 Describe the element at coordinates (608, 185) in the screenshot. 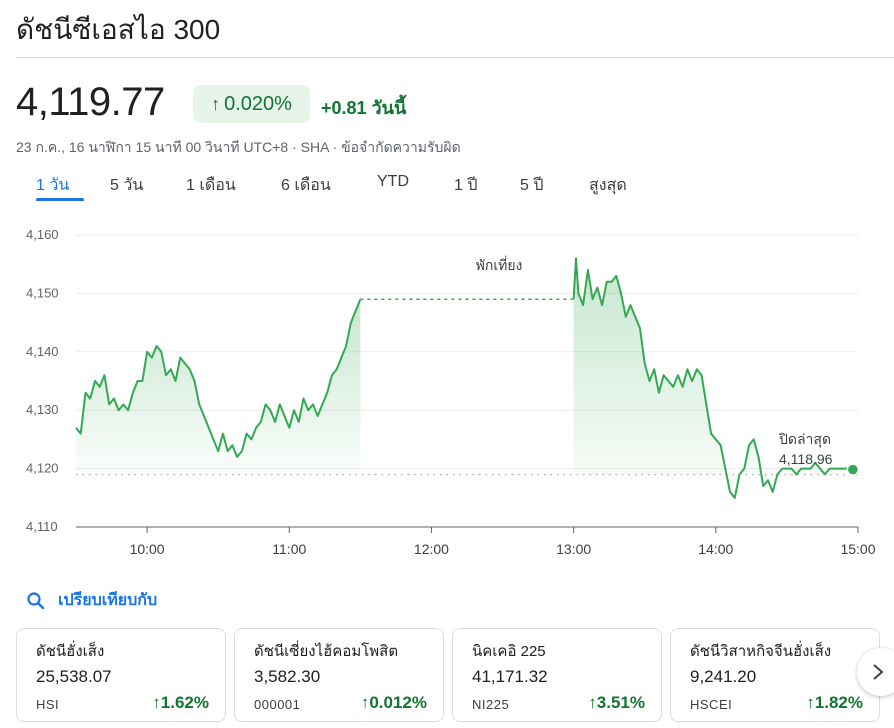

I see `tab-max: สูงสุด` at that location.